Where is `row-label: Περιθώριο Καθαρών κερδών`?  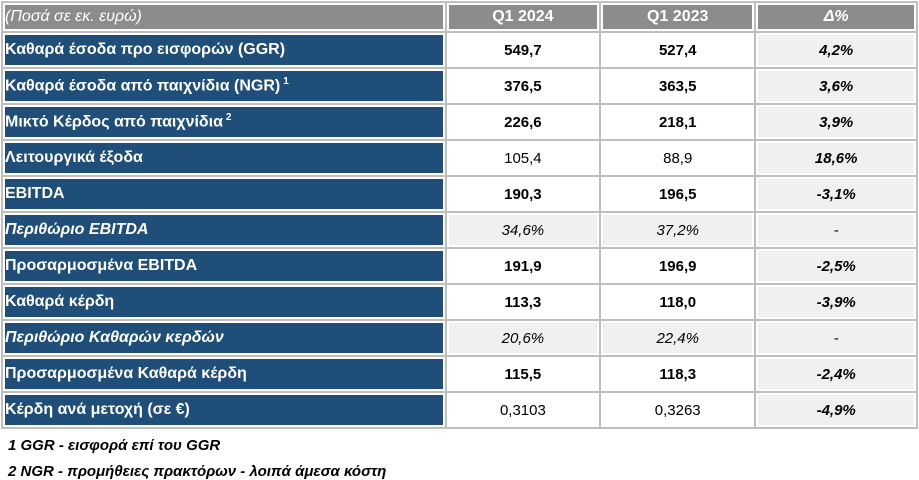
row-label: Περιθώριο Καθαρών κερδών is located at coordinates (114, 337).